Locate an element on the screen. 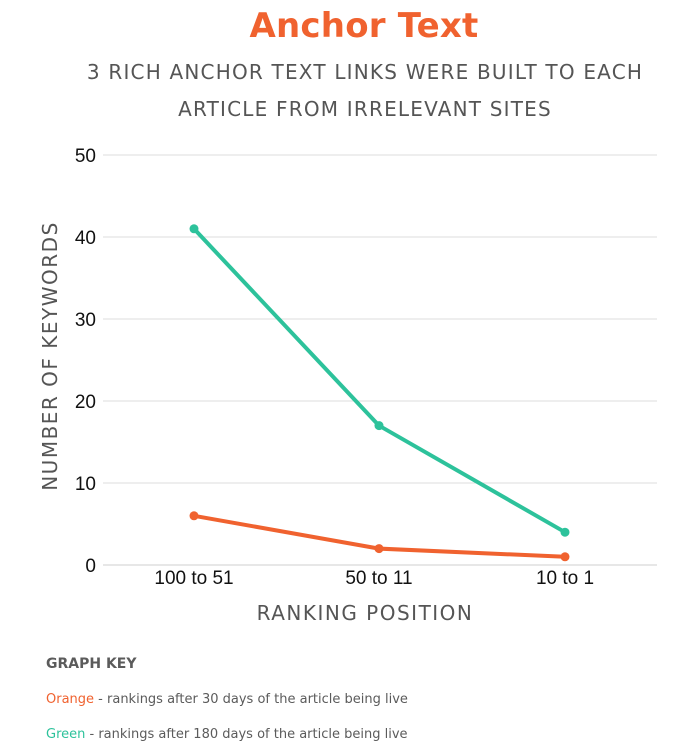 This screenshot has width=700, height=754. y-tick-label: 40 is located at coordinates (85, 238).